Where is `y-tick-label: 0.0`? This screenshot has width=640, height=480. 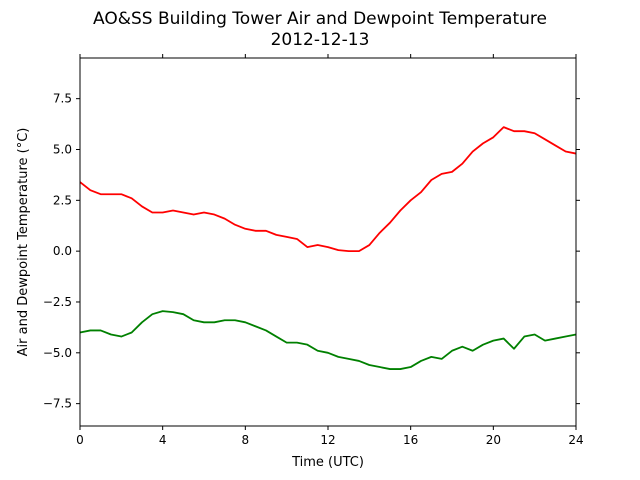 y-tick-label: 0.0 is located at coordinates (62, 251).